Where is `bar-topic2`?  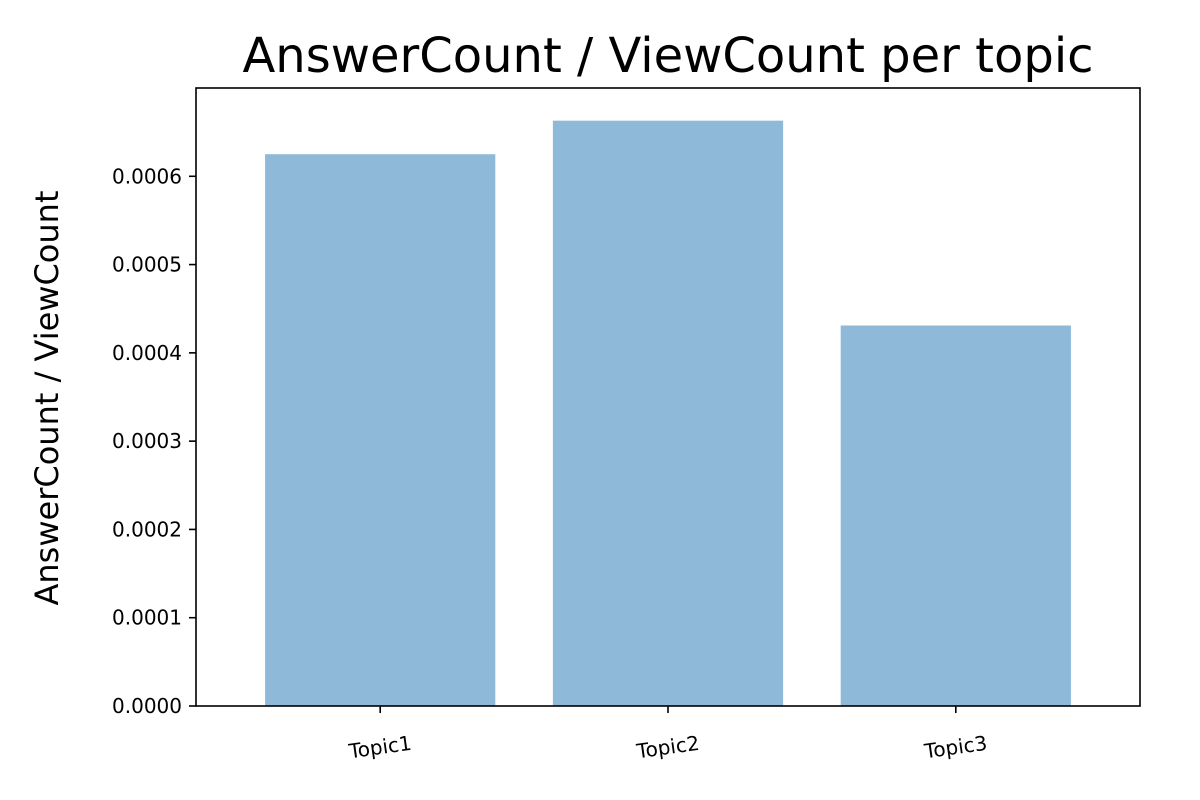
bar-topic2 is located at coordinates (668, 413).